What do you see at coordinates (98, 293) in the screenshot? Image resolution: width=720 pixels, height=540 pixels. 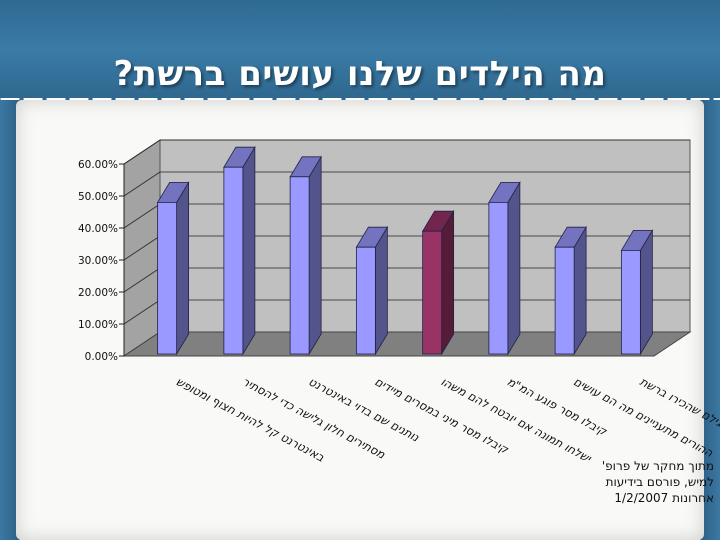 I see `y-tick-label: 20.00%` at bounding box center [98, 293].